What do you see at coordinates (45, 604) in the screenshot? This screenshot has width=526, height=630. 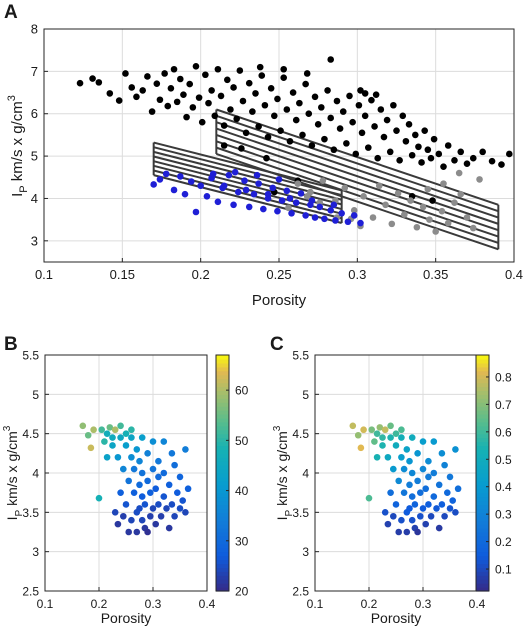 I see `x-tick-label: 0.1` at bounding box center [45, 604].